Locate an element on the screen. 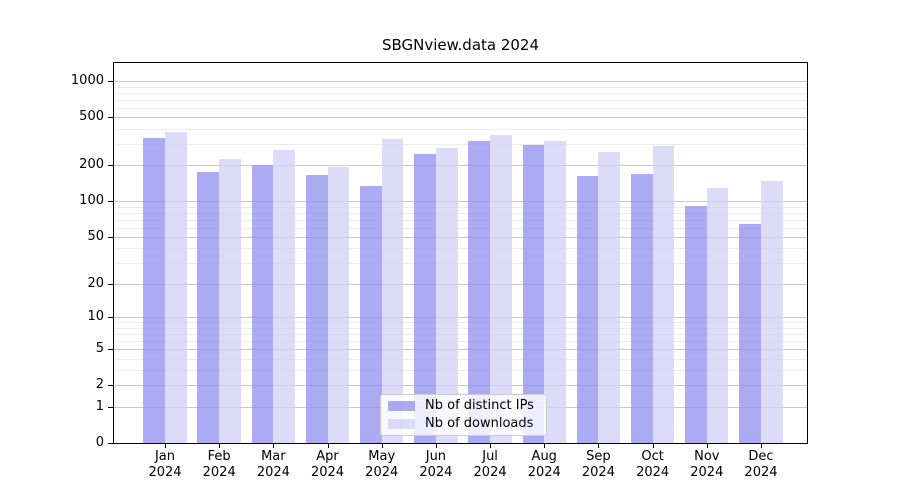 This screenshot has width=900, height=500. legend-label-distinct-ips: Nb of distinct IPs is located at coordinates (479, 405).